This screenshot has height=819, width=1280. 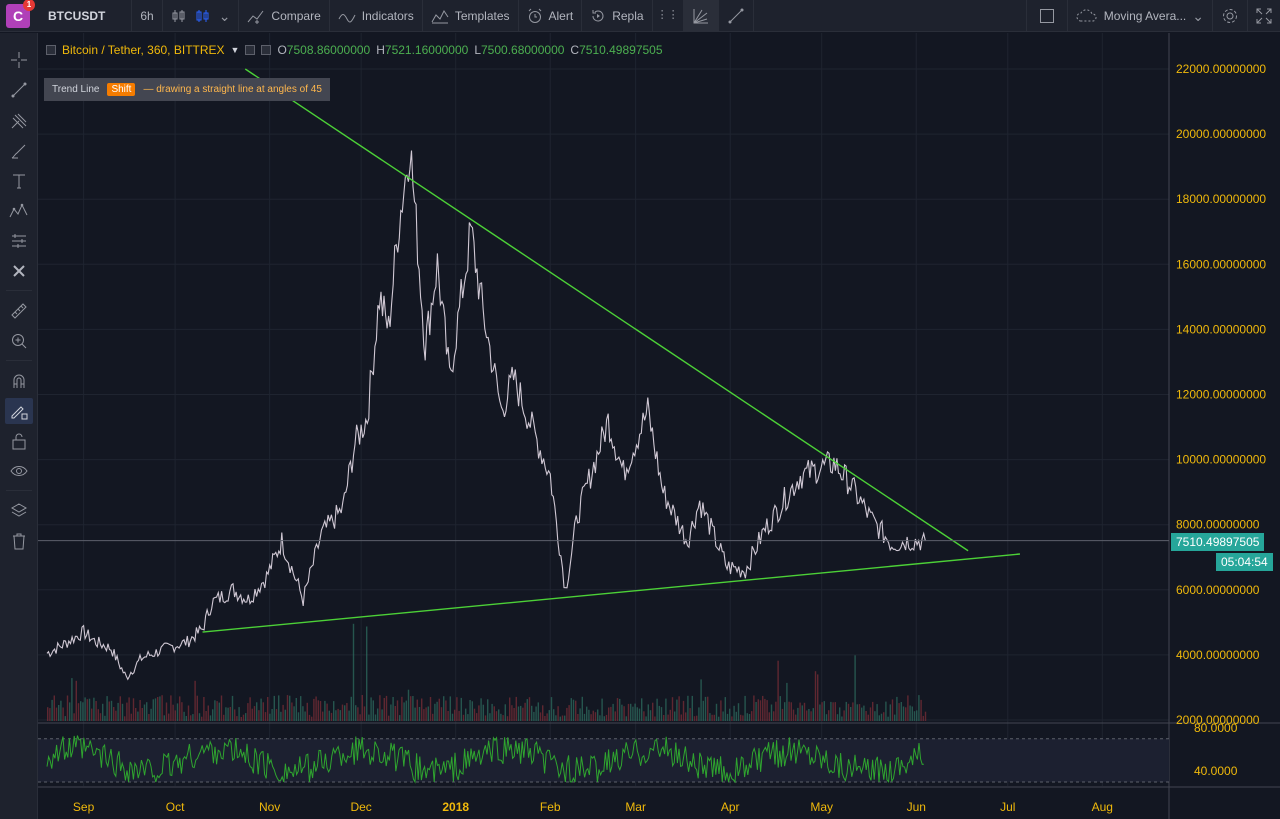 What do you see at coordinates (84, 16) in the screenshot?
I see `symbol-search-button: BTCUSDT` at bounding box center [84, 16].